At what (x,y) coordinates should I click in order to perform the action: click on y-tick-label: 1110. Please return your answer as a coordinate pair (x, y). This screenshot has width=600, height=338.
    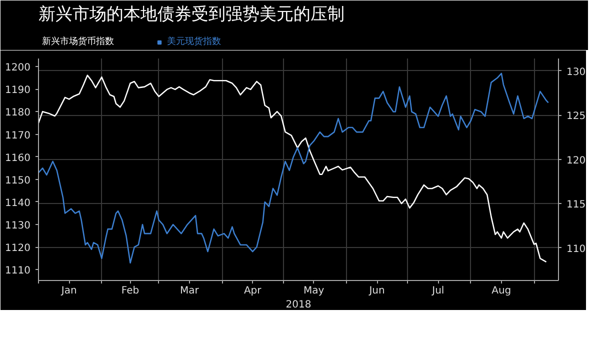
    Looking at the image, I should click on (18, 271).